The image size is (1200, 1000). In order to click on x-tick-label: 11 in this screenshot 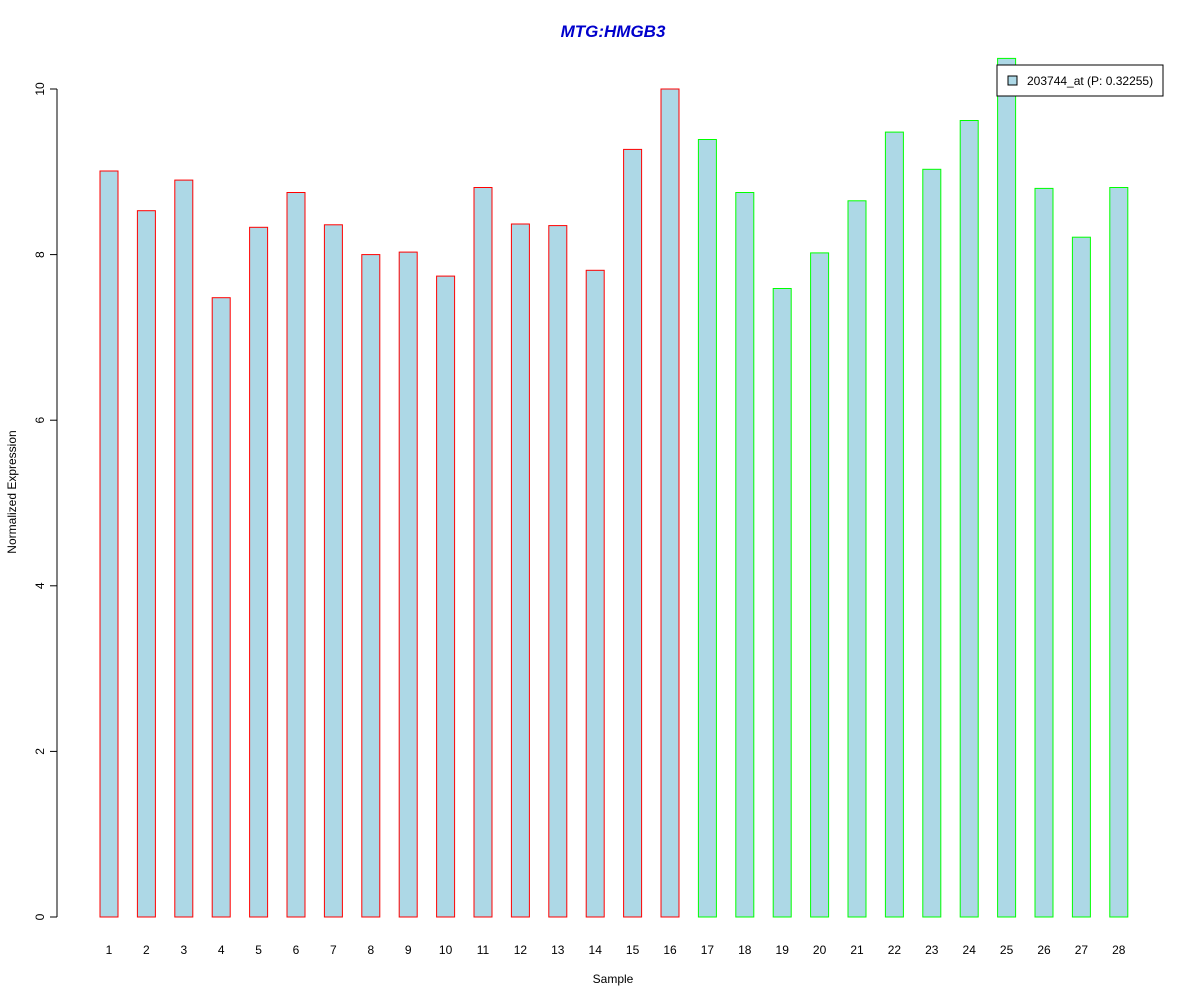, I will do `click(483, 950)`.